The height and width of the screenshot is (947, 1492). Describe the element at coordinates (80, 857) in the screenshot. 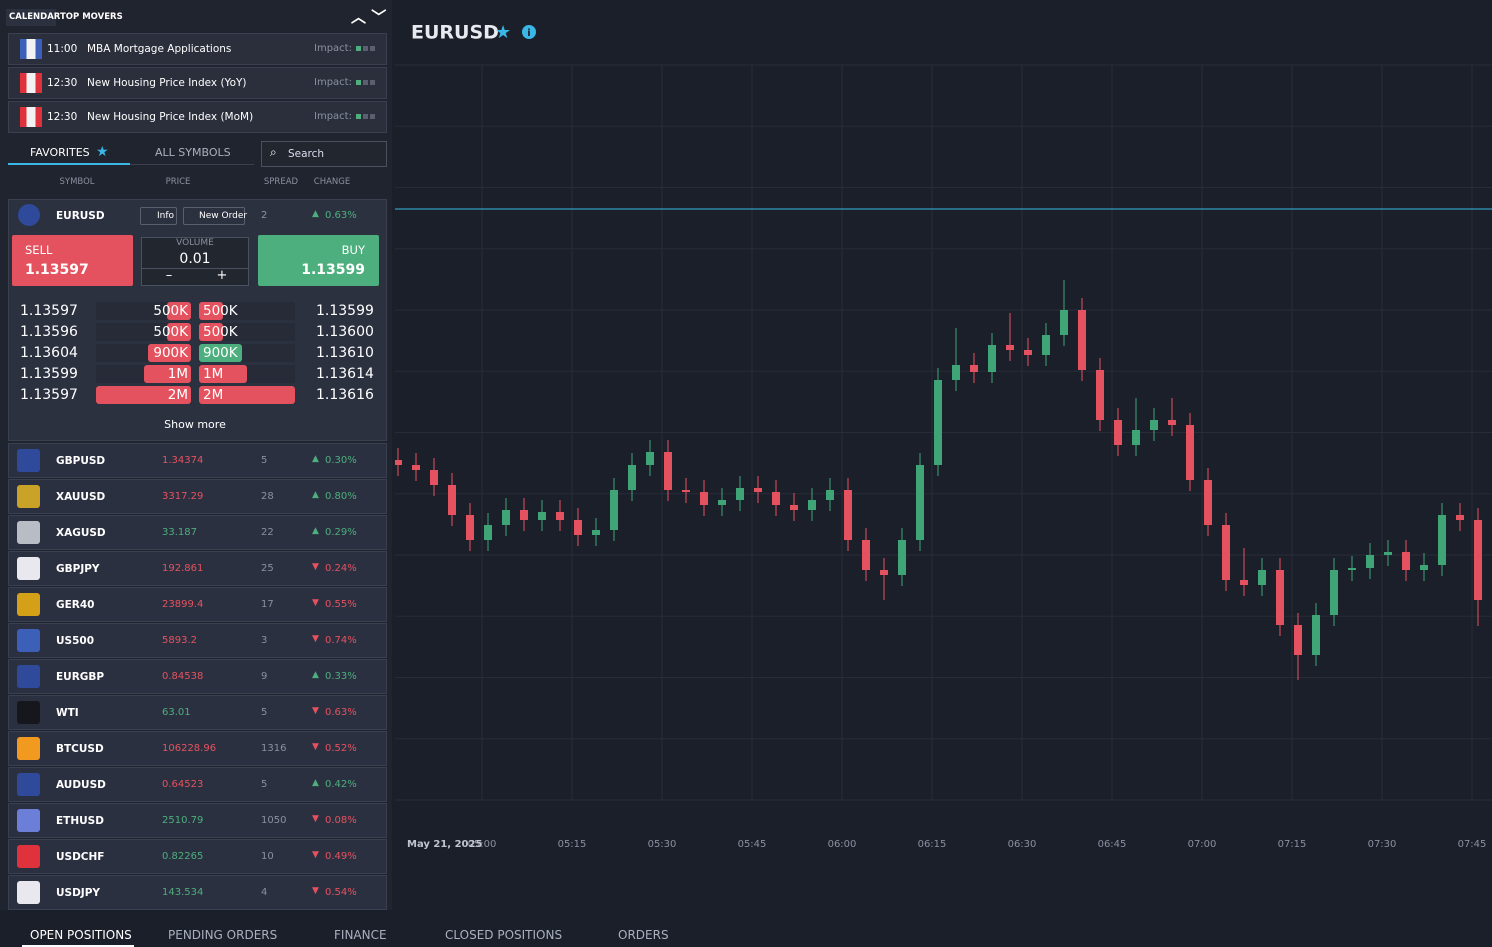

I see `symbol-name: USDCHF` at that location.